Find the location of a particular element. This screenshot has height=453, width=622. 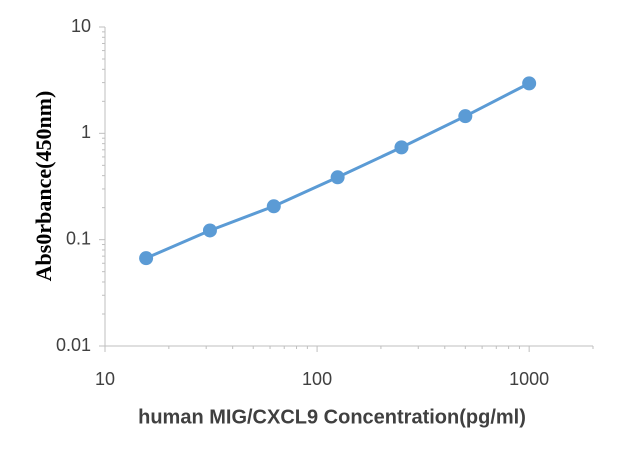

x-tick-label: 100 is located at coordinates (317, 379).